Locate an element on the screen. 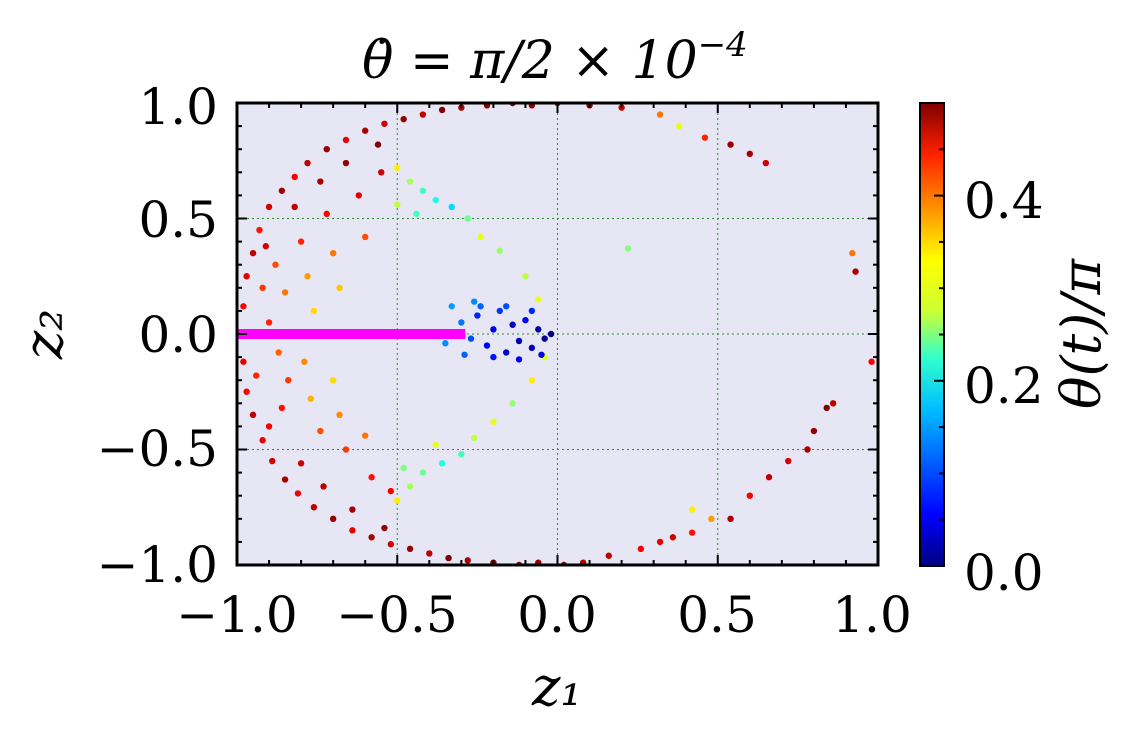  y-tick-label: 0.0 is located at coordinates (178, 335).